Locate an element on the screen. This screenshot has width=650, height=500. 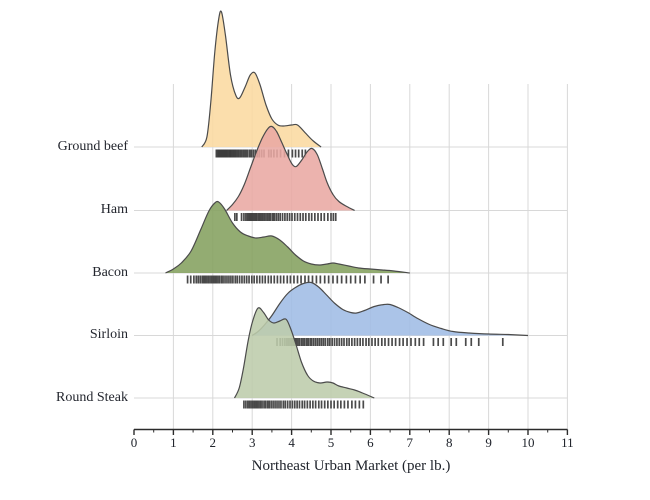
rug-marks-ham is located at coordinates (285, 217).